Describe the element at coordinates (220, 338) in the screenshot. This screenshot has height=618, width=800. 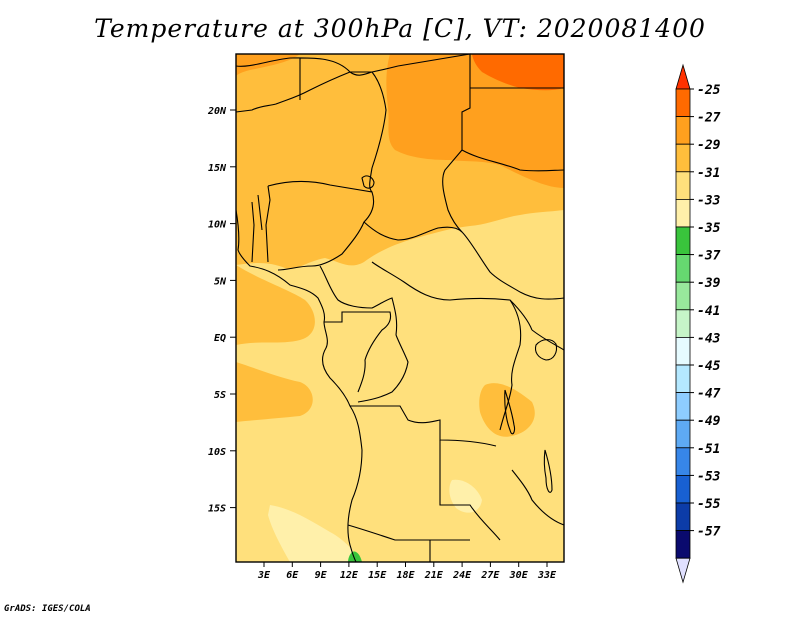
I see `lat-tick-label: EQ` at that location.